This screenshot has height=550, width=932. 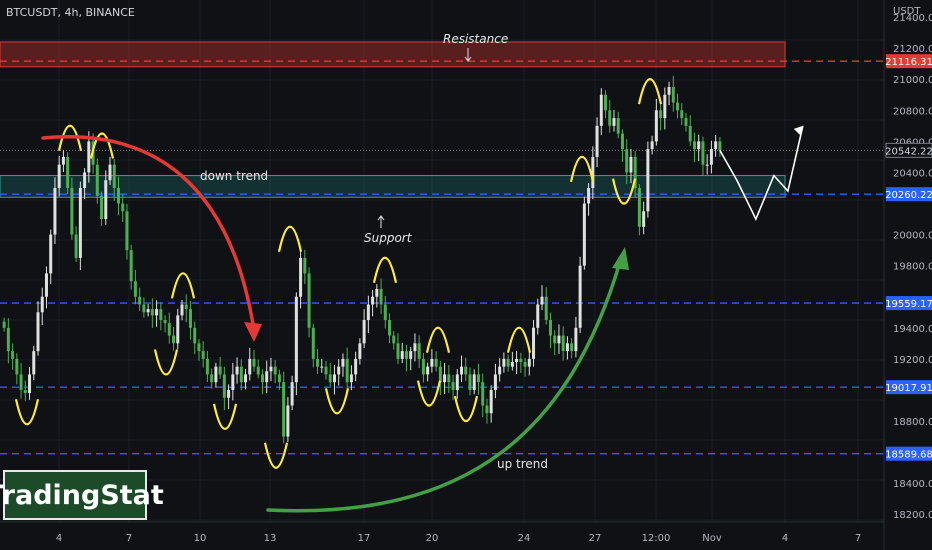 What do you see at coordinates (468, 59) in the screenshot?
I see `resistance-pointer-head` at bounding box center [468, 59].